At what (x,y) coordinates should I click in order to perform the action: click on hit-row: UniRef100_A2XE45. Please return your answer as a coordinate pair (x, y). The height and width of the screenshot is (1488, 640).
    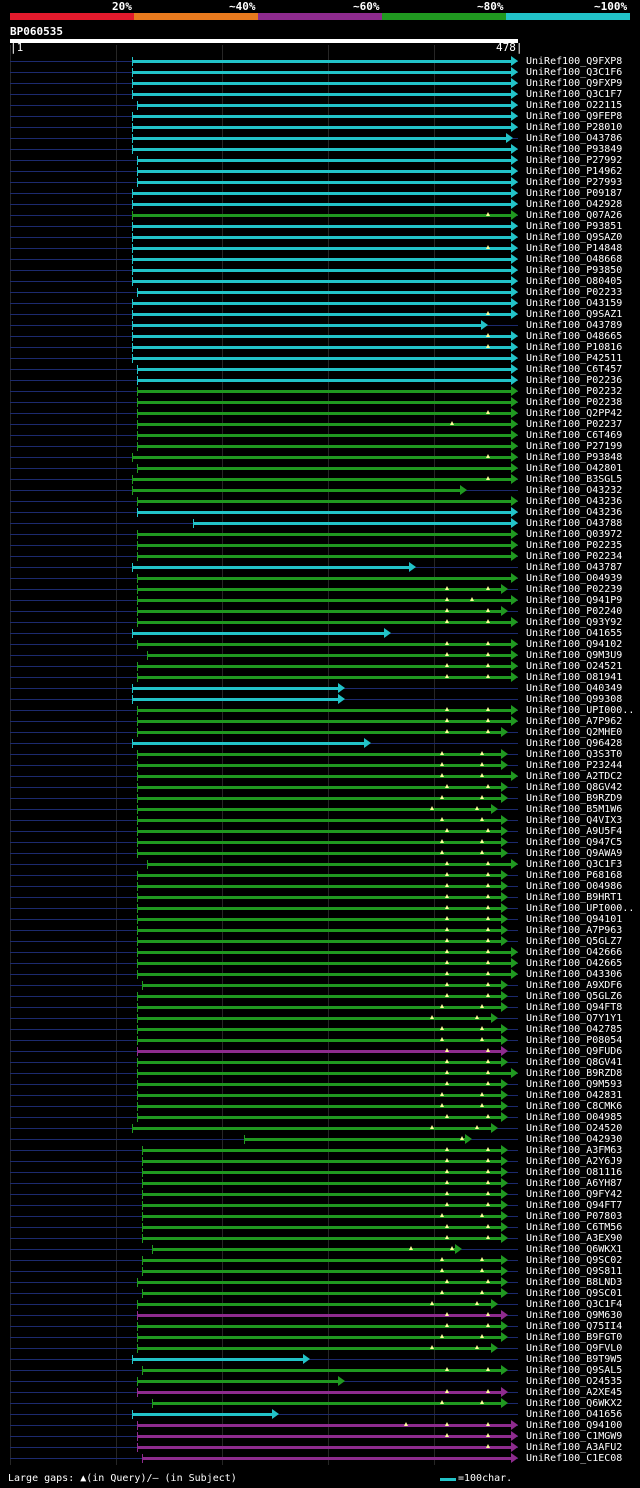
    Looking at the image, I should click on (320, 1392).